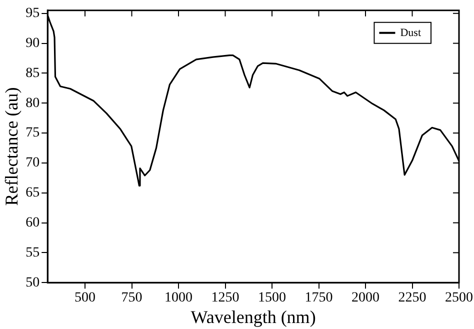 The height and width of the screenshot is (329, 474). What do you see at coordinates (33, 43) in the screenshot?
I see `y-tick-label: 90` at bounding box center [33, 43].